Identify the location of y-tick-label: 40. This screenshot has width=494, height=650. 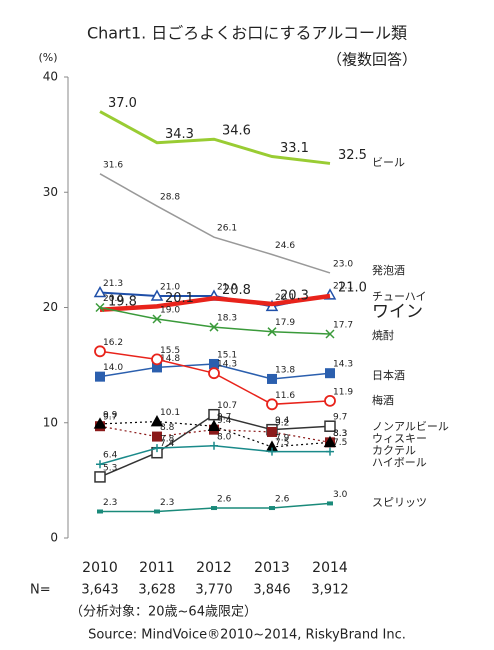
(50, 77).